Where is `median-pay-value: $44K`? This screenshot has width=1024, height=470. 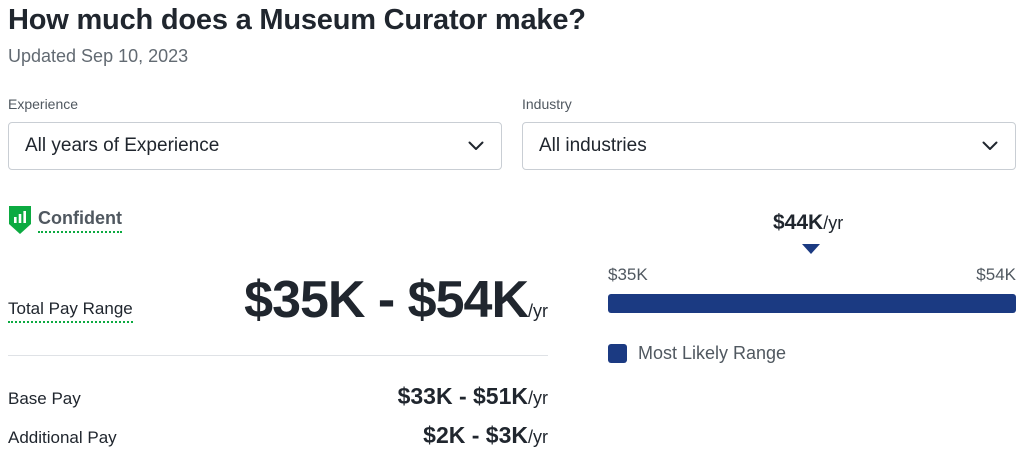 median-pay-value: $44K is located at coordinates (798, 222).